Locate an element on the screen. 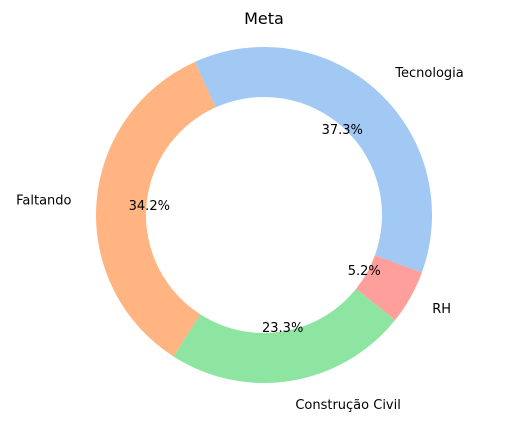  chart-title: Meta is located at coordinates (264, 18).